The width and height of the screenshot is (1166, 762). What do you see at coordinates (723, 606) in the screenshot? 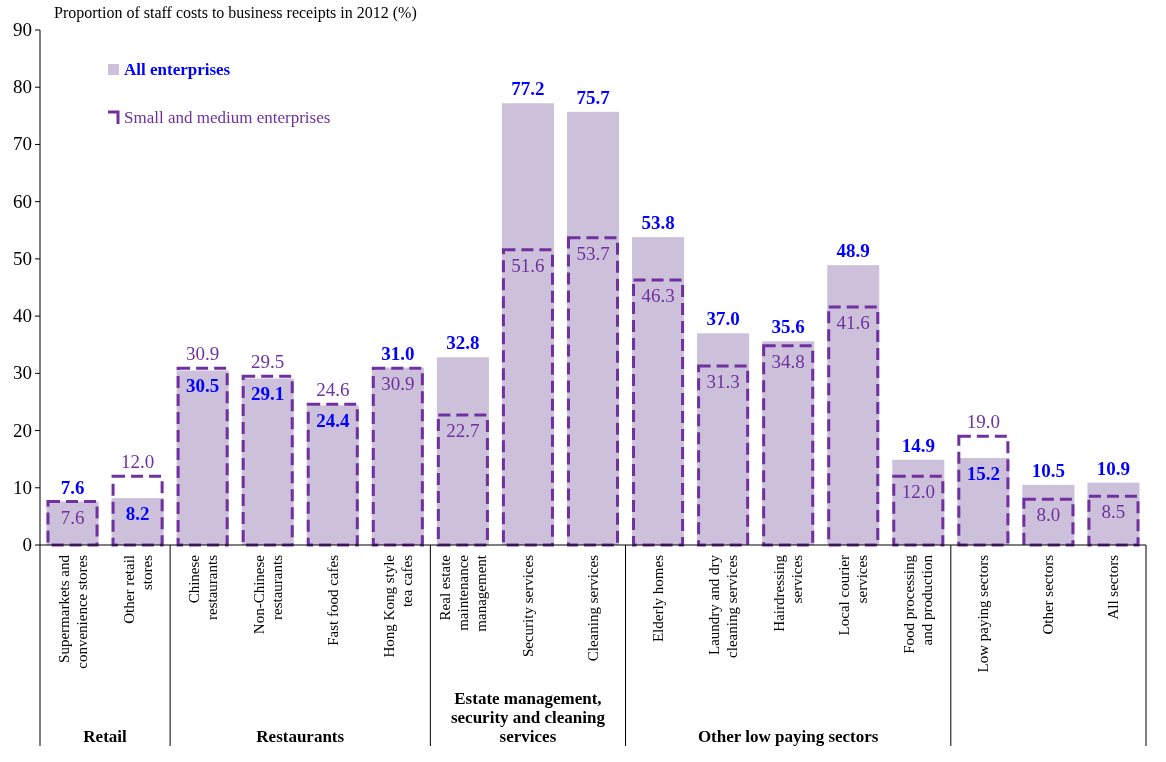
I see `x-tick-label: Laundry and dry cleaning services` at bounding box center [723, 606].